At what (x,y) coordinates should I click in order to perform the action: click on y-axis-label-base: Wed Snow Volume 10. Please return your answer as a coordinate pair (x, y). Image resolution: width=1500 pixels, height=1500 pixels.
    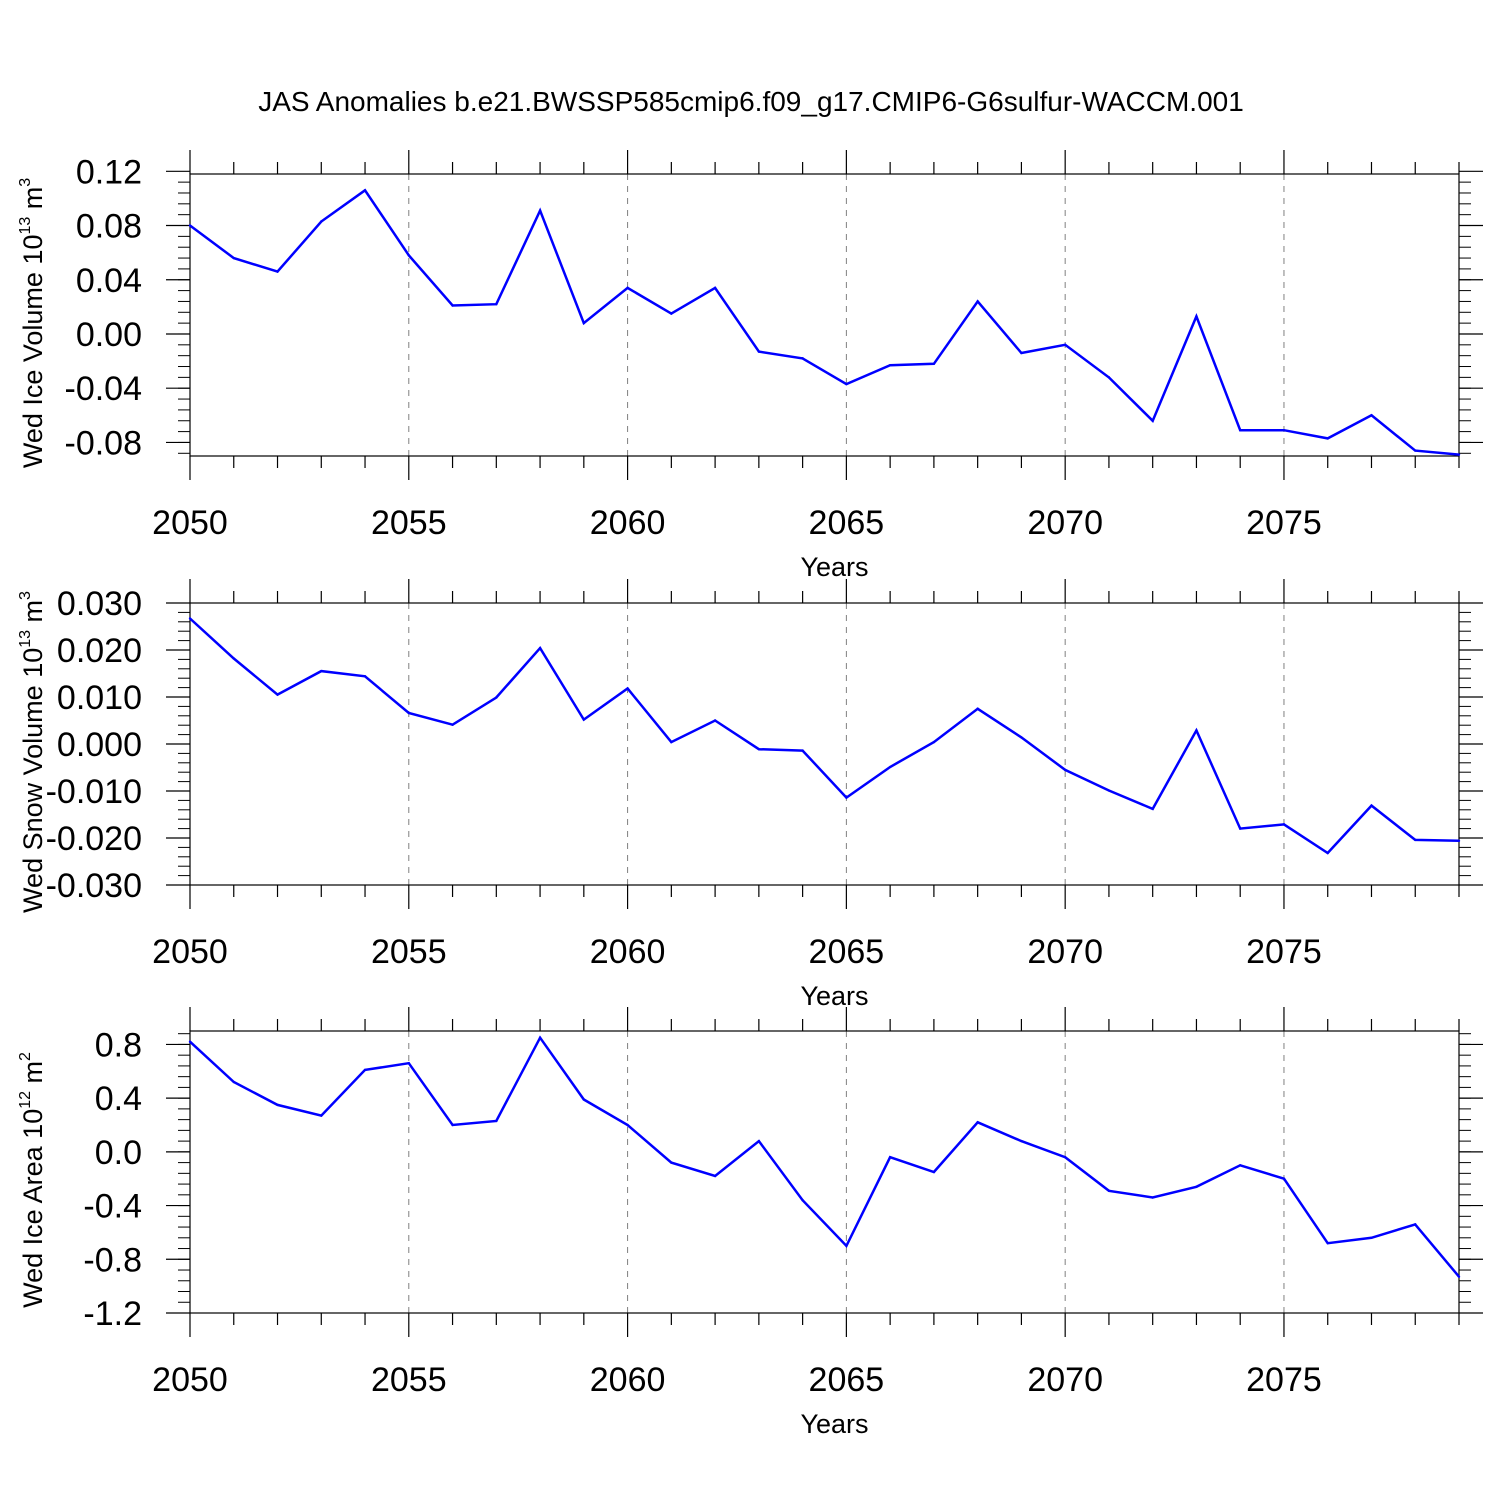
    Looking at the image, I should click on (33, 780).